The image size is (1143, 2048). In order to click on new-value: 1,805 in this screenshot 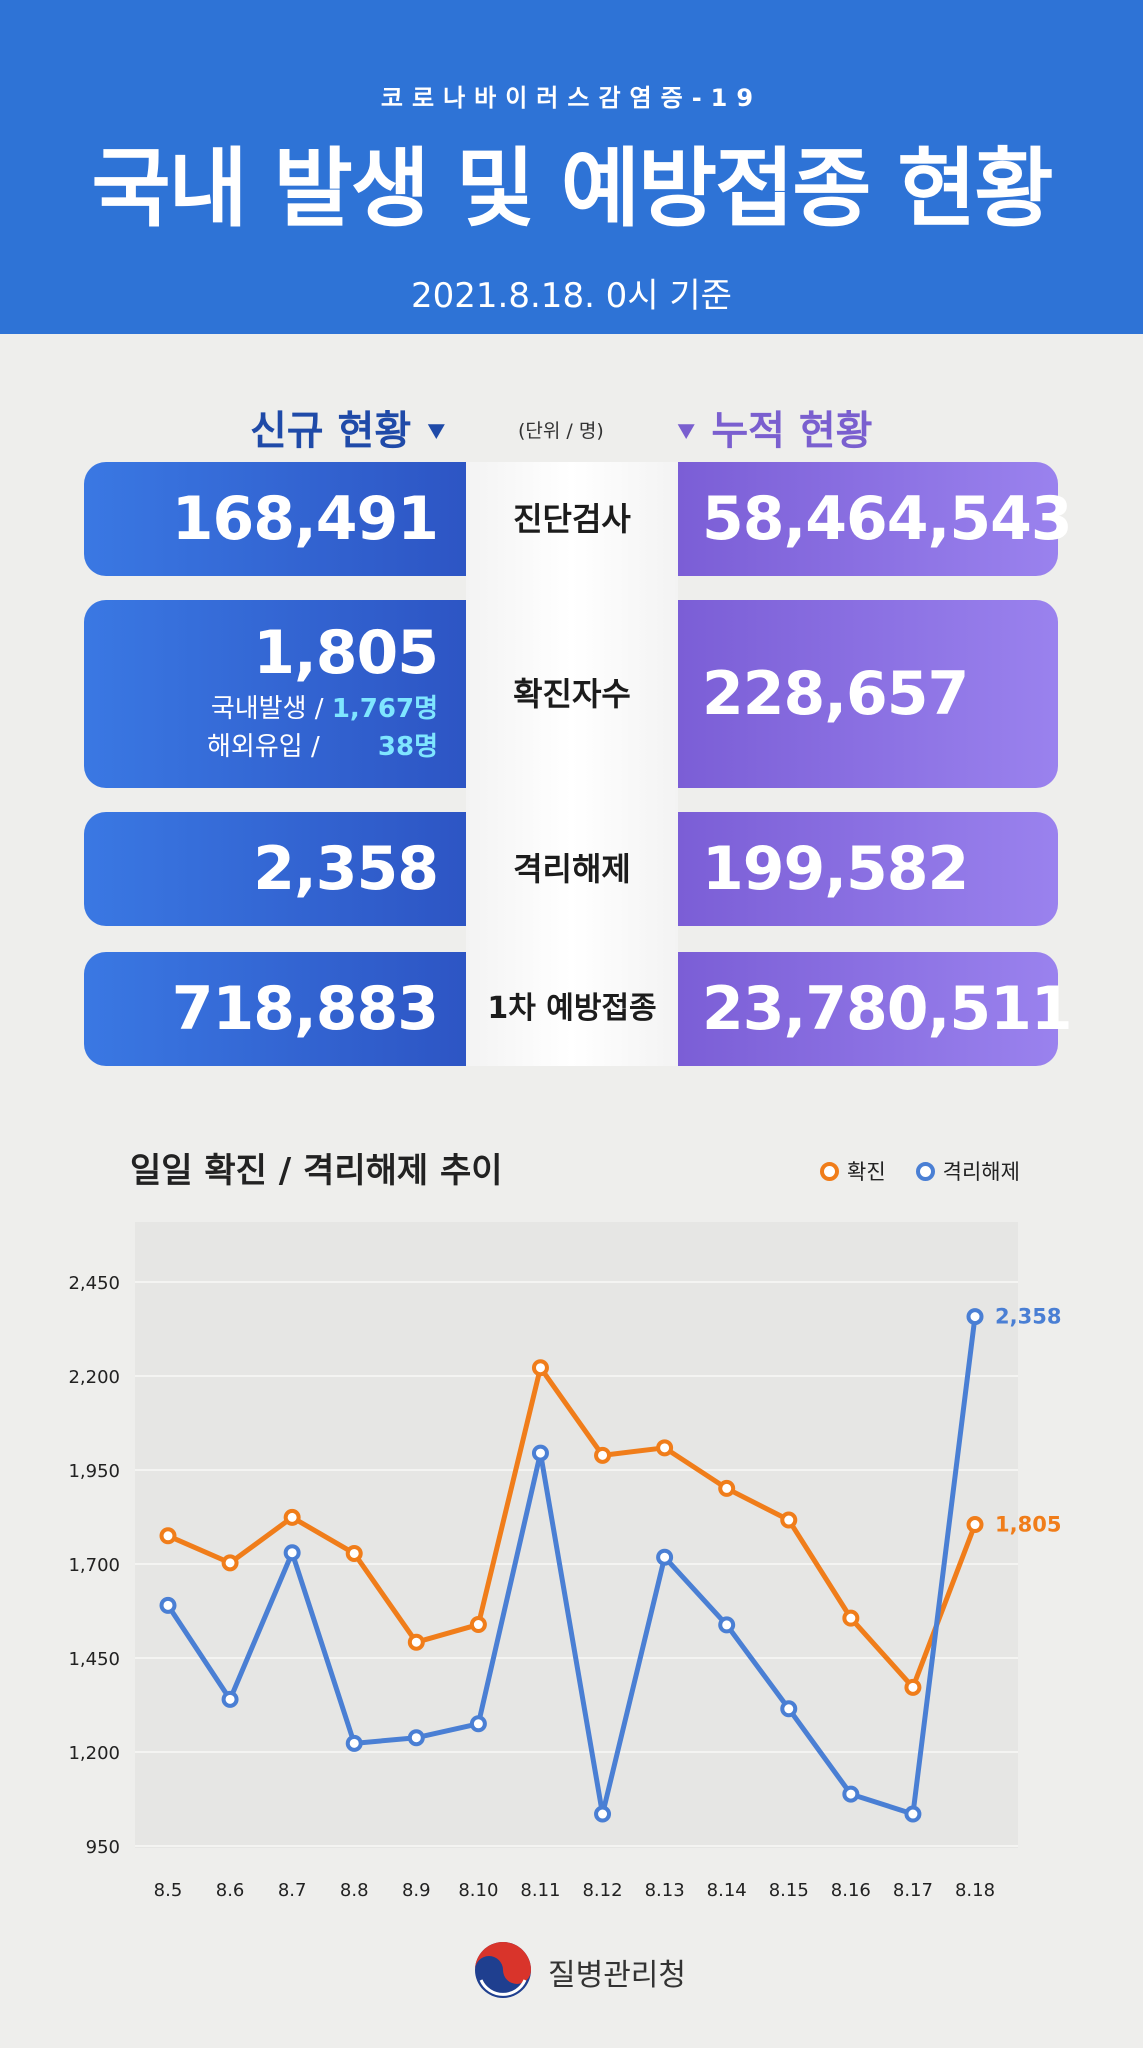, I will do `click(346, 653)`.